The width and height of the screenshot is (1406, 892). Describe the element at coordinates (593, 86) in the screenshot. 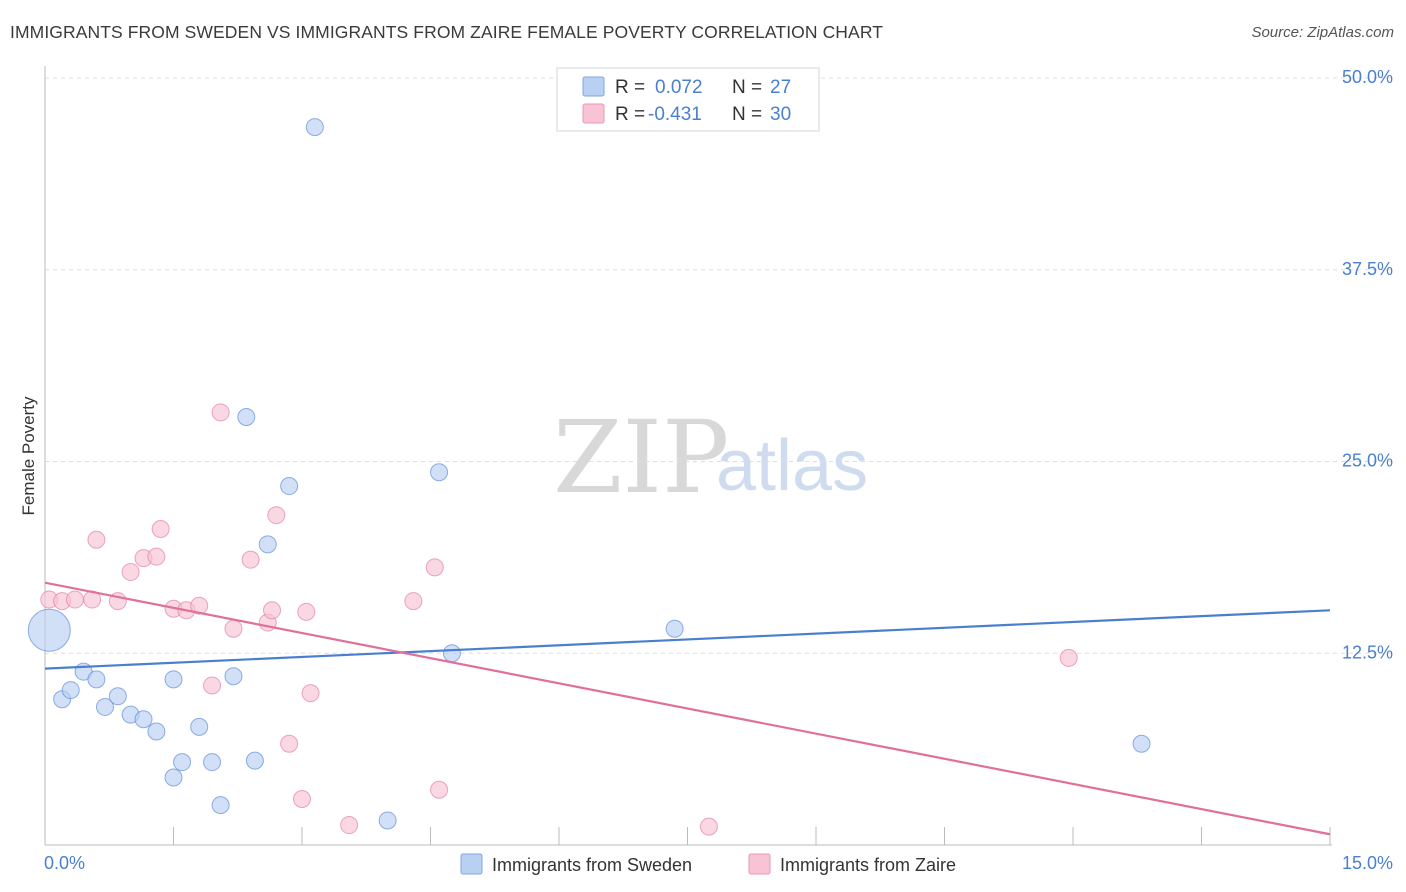

I see `legend-swatch-sweden` at that location.